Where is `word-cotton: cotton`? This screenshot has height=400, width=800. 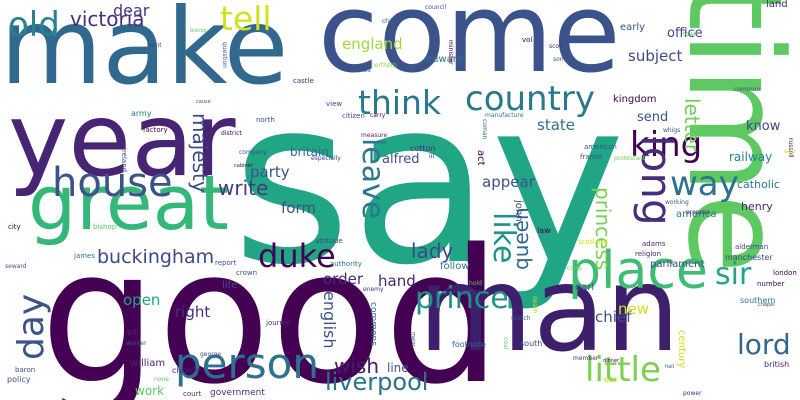
word-cotton: cotton is located at coordinates (423, 148).